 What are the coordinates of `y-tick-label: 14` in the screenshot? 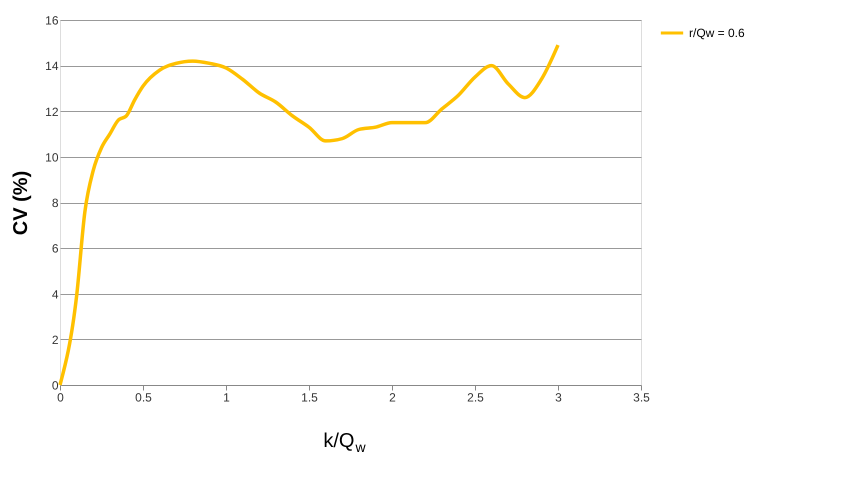 It's located at (52, 66).